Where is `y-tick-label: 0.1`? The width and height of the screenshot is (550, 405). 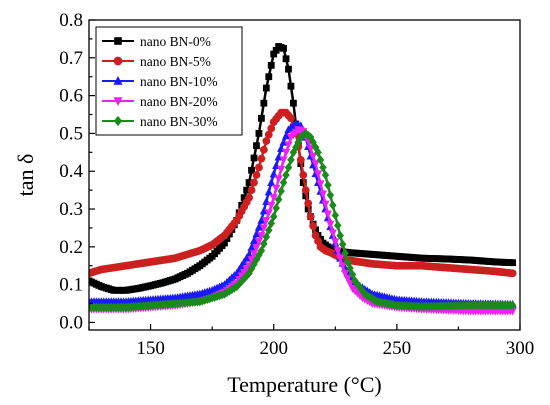
y-tick-label: 0.1 is located at coordinates (71, 285).